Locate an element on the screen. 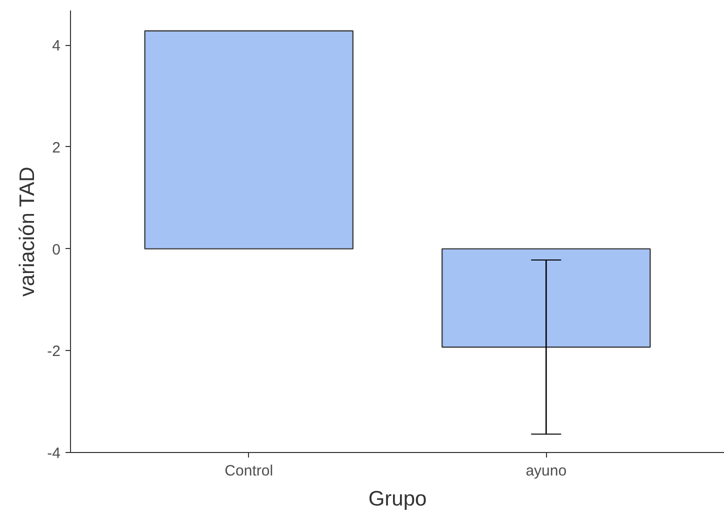 Image resolution: width=724 pixels, height=522 pixels. x-tick-label: Control is located at coordinates (249, 471).